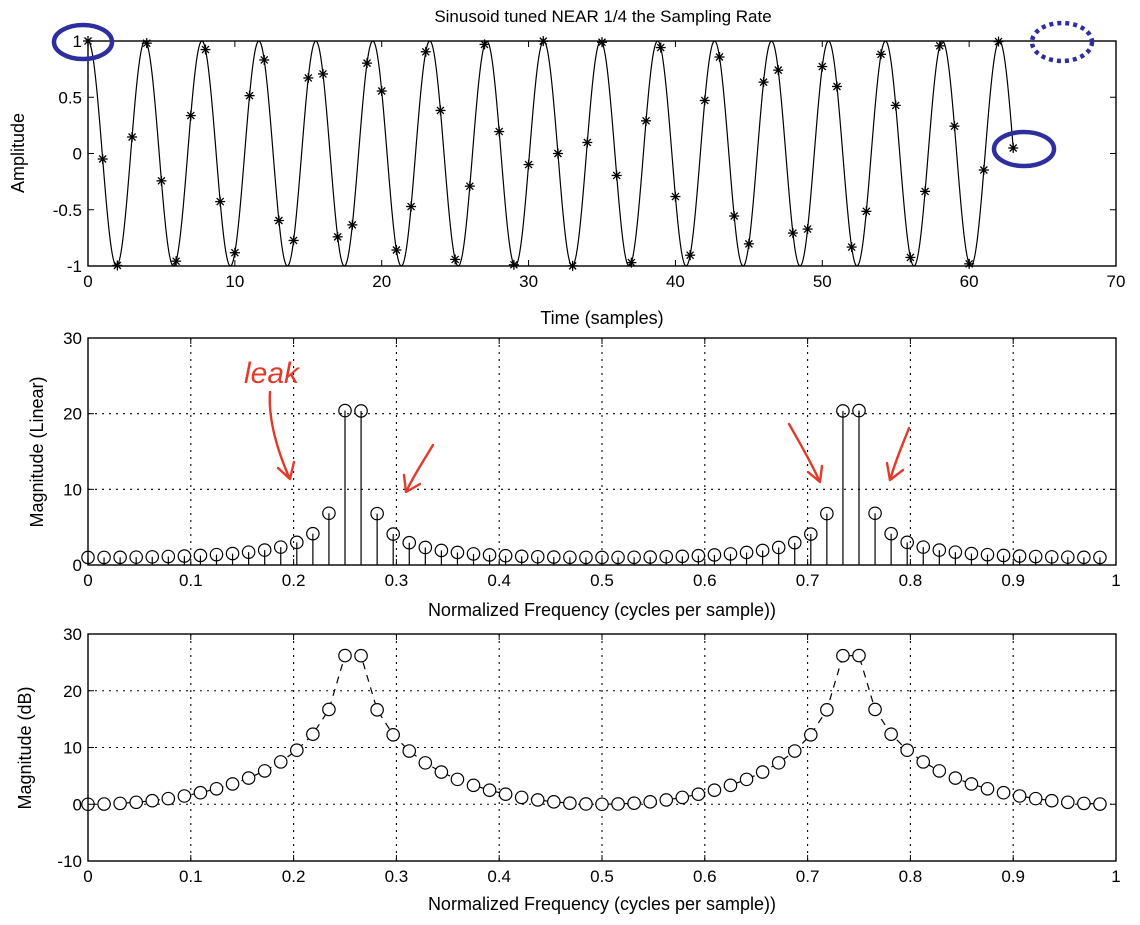 The image size is (1140, 925). I want to click on db-y-tick-label: 0, so click(77, 804).